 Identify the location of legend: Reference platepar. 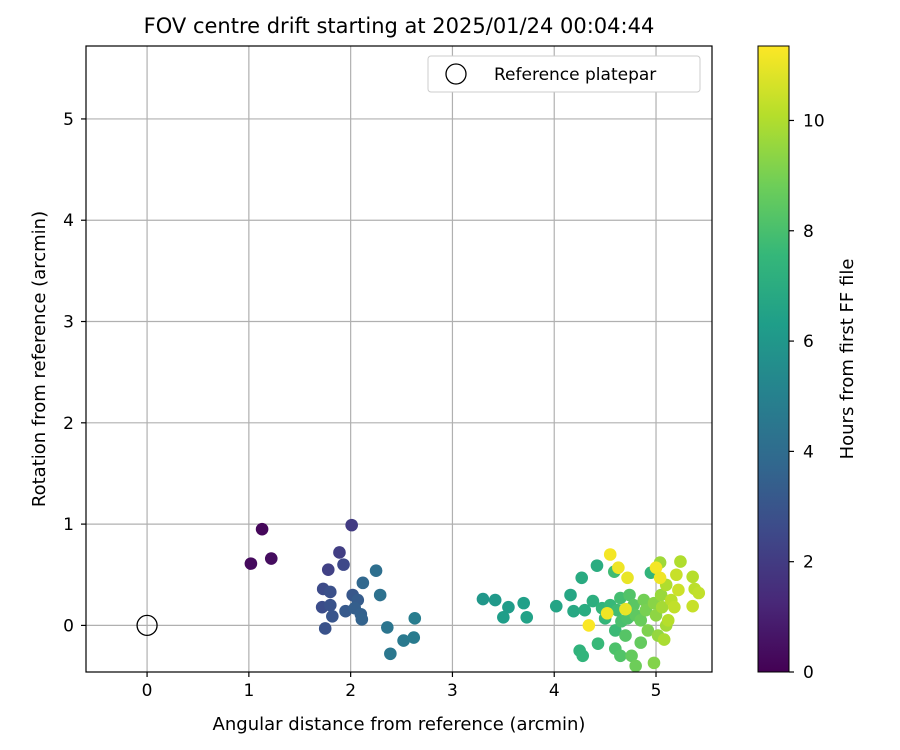
(564, 74).